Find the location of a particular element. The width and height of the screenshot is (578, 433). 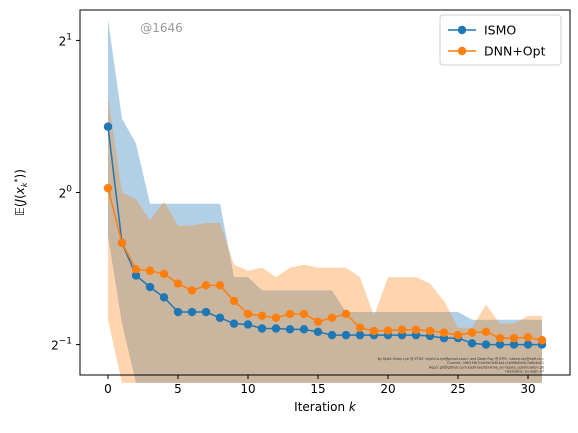

x-axis-label: Iteration k is located at coordinates (325, 407).